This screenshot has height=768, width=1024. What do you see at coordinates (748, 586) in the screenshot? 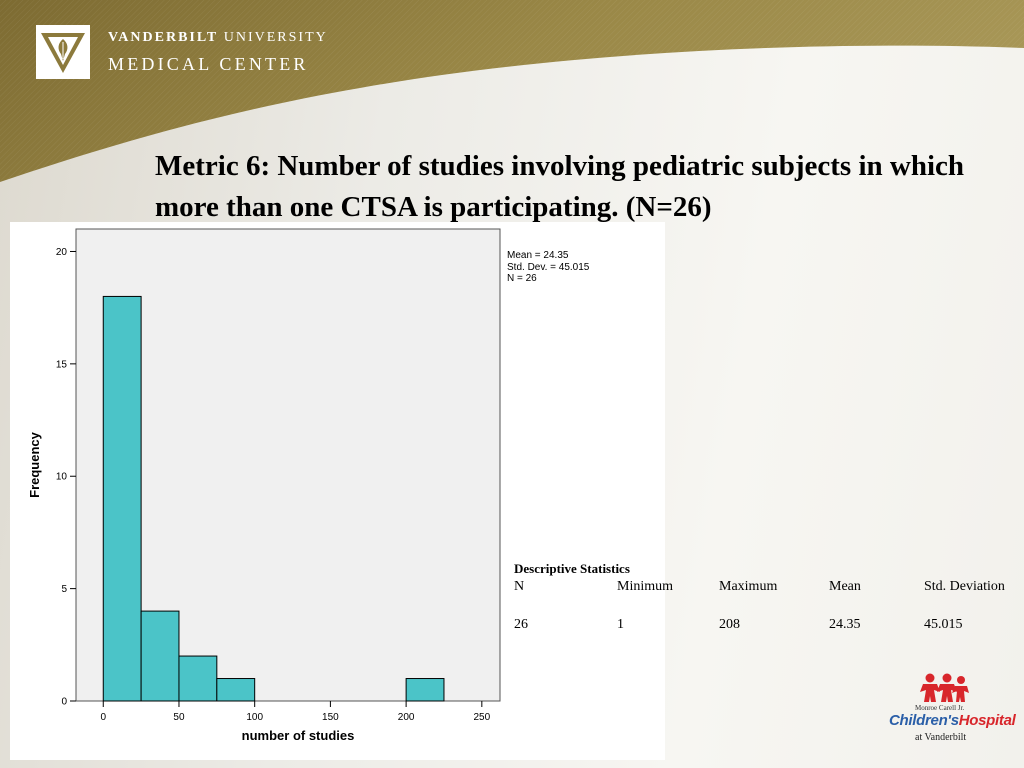
I see `column-header-maximum: Maximum` at bounding box center [748, 586].